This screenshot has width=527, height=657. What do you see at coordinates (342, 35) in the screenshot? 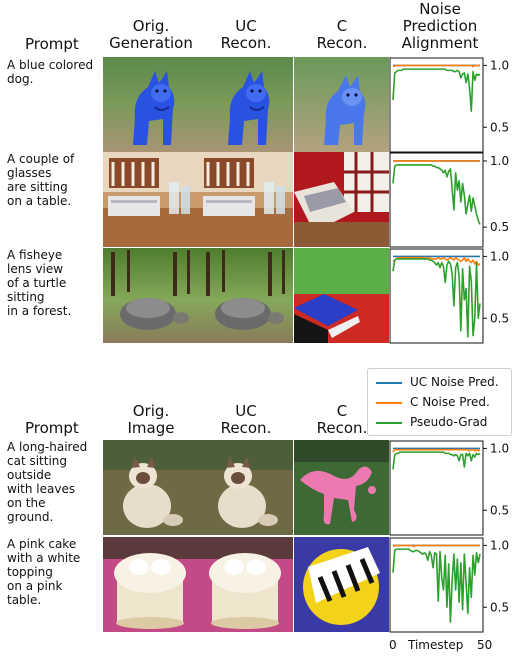
I see `c-recon-header-top: C Recon.` at bounding box center [342, 35].